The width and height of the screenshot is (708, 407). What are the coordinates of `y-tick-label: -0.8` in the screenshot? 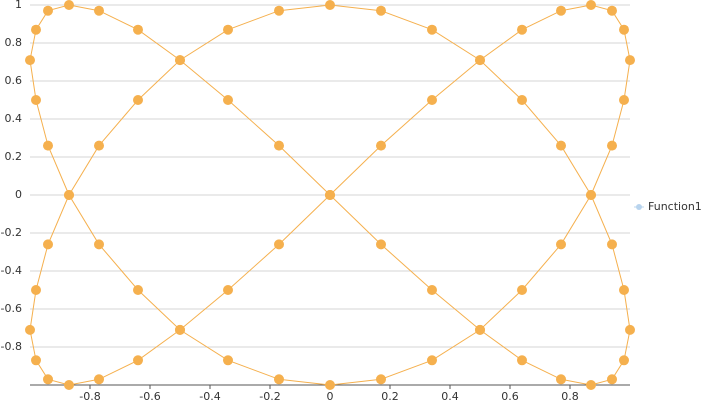 It's located at (11, 346).